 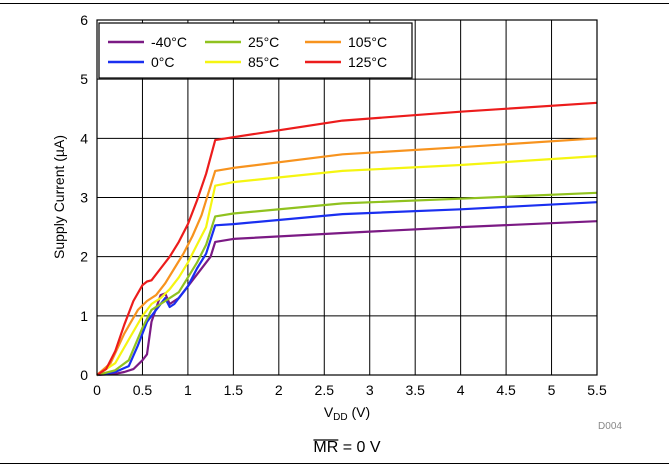 What do you see at coordinates (367, 42) in the screenshot?
I see `legend-label: 105°C` at bounding box center [367, 42].